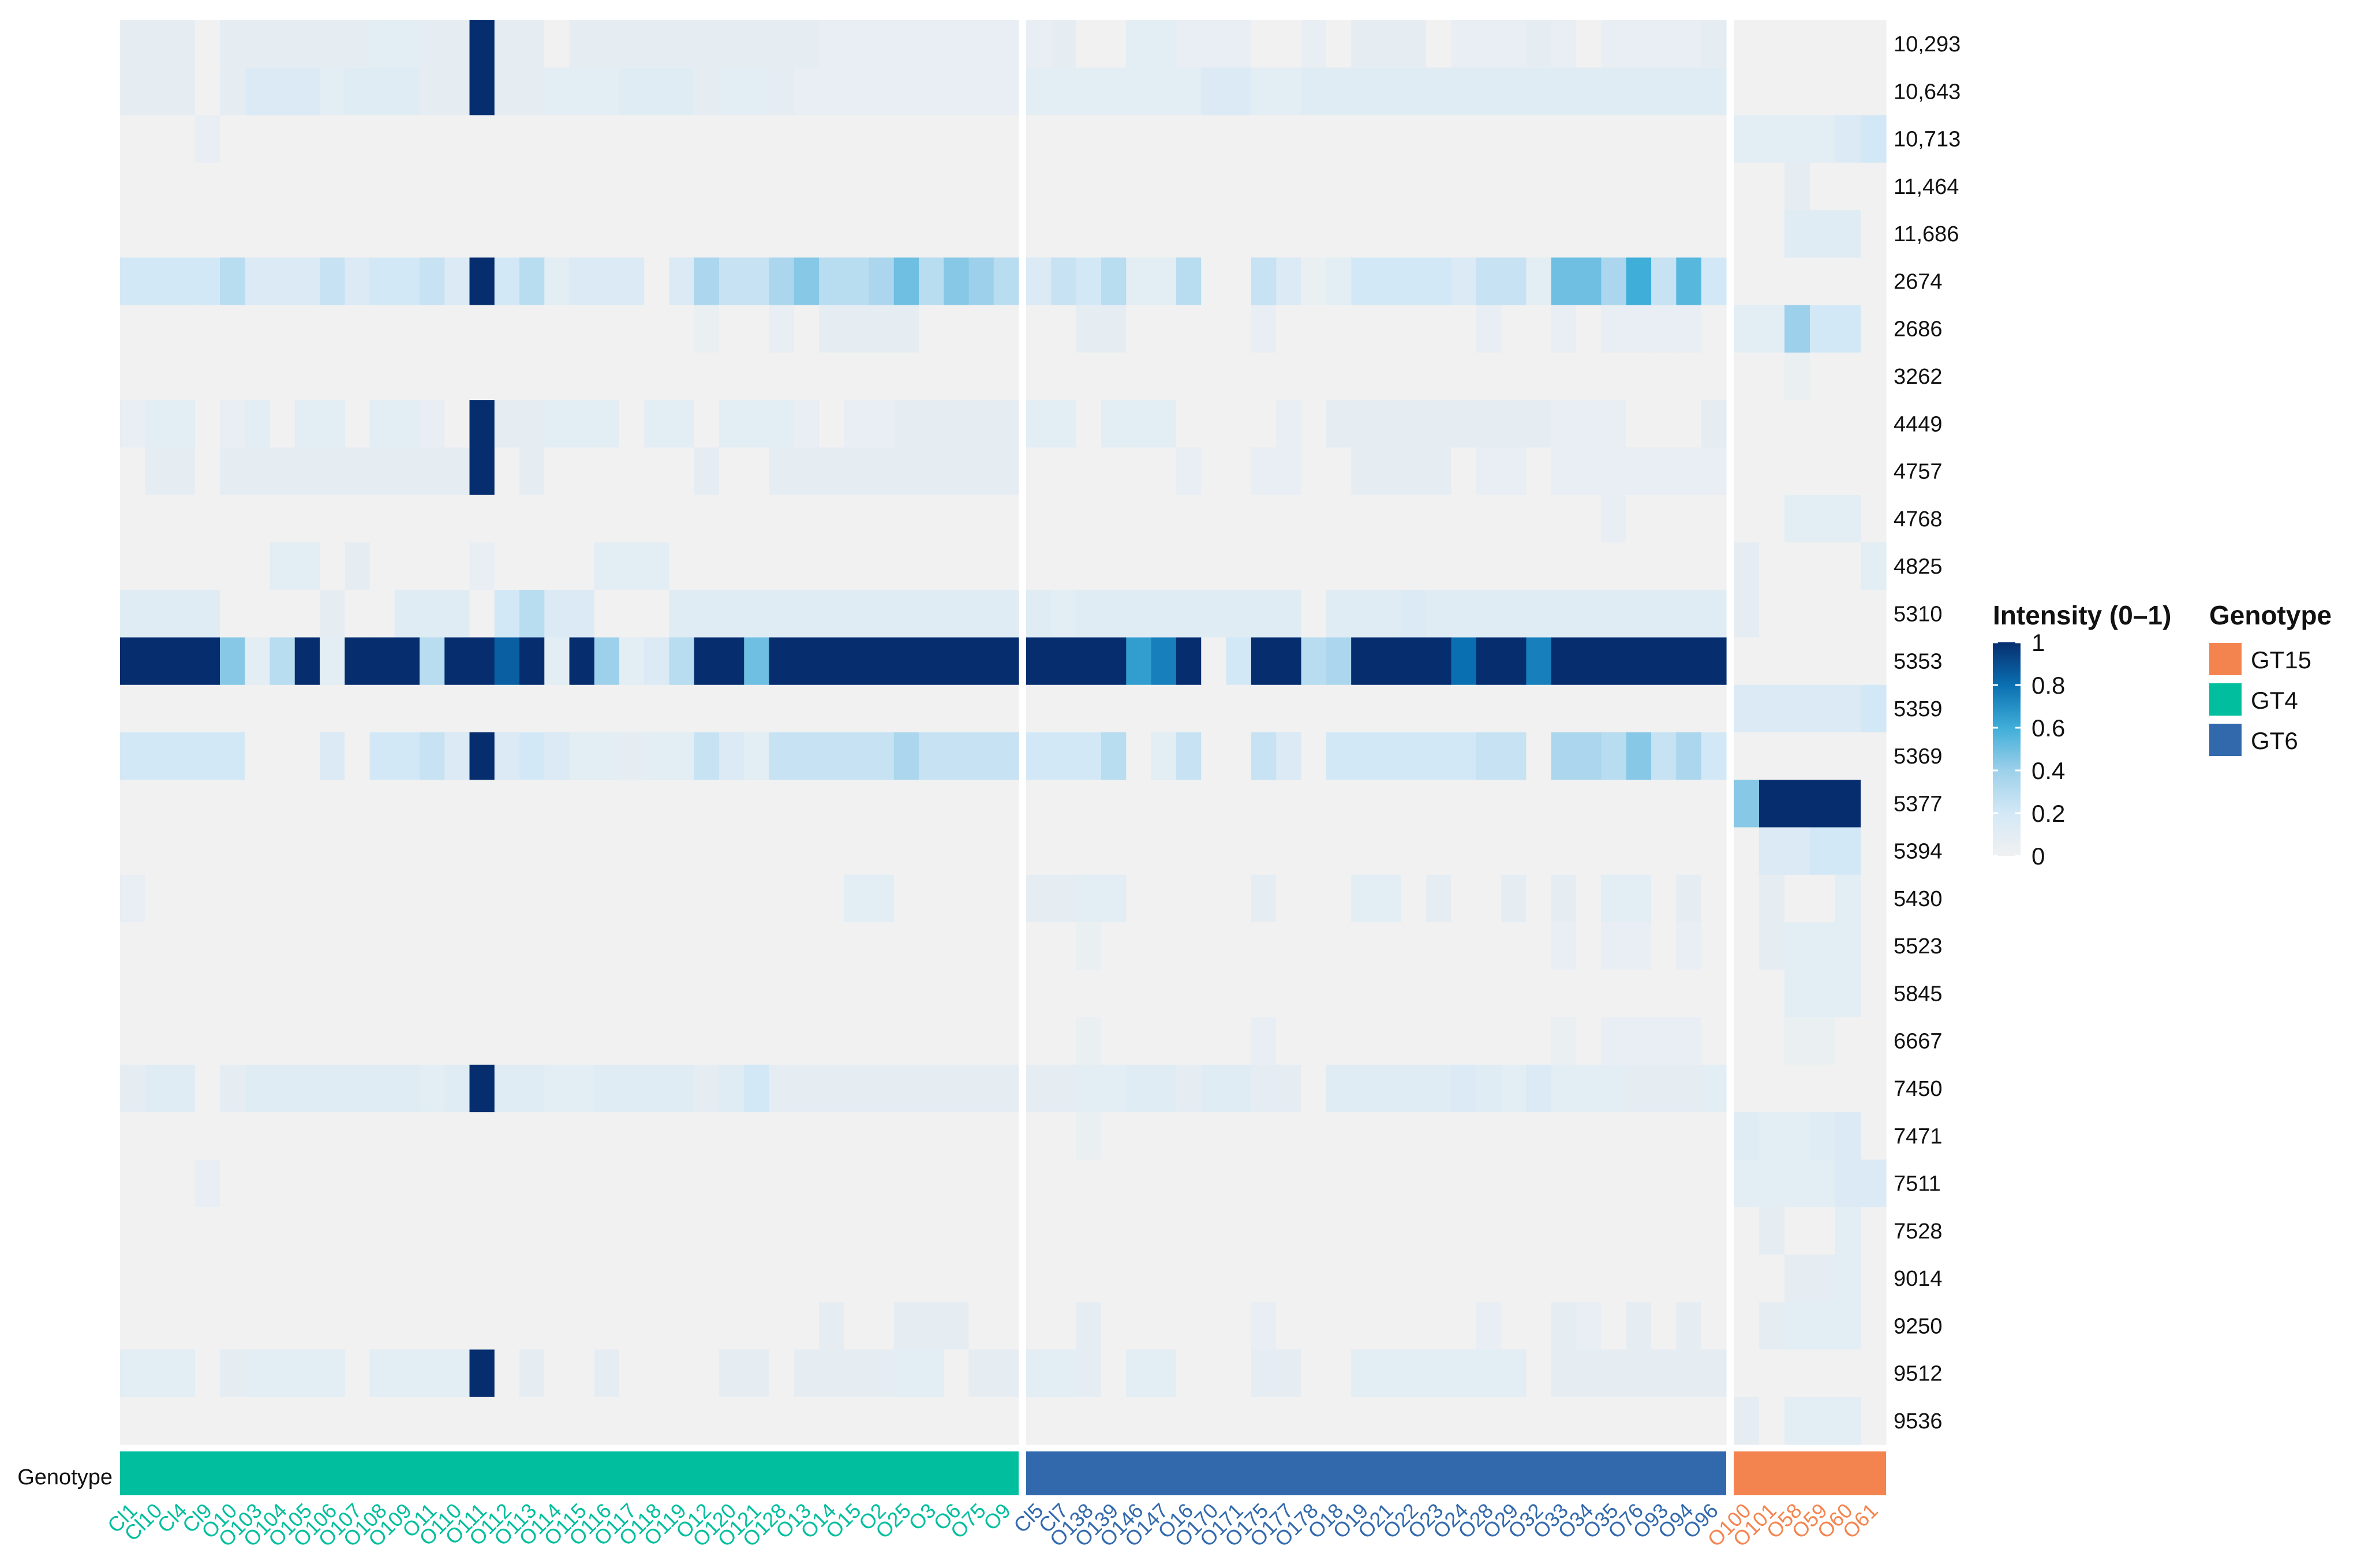 The image size is (2357, 1568). Describe the element at coordinates (1918, 994) in the screenshot. I see `row-label-5845: 5845` at that location.